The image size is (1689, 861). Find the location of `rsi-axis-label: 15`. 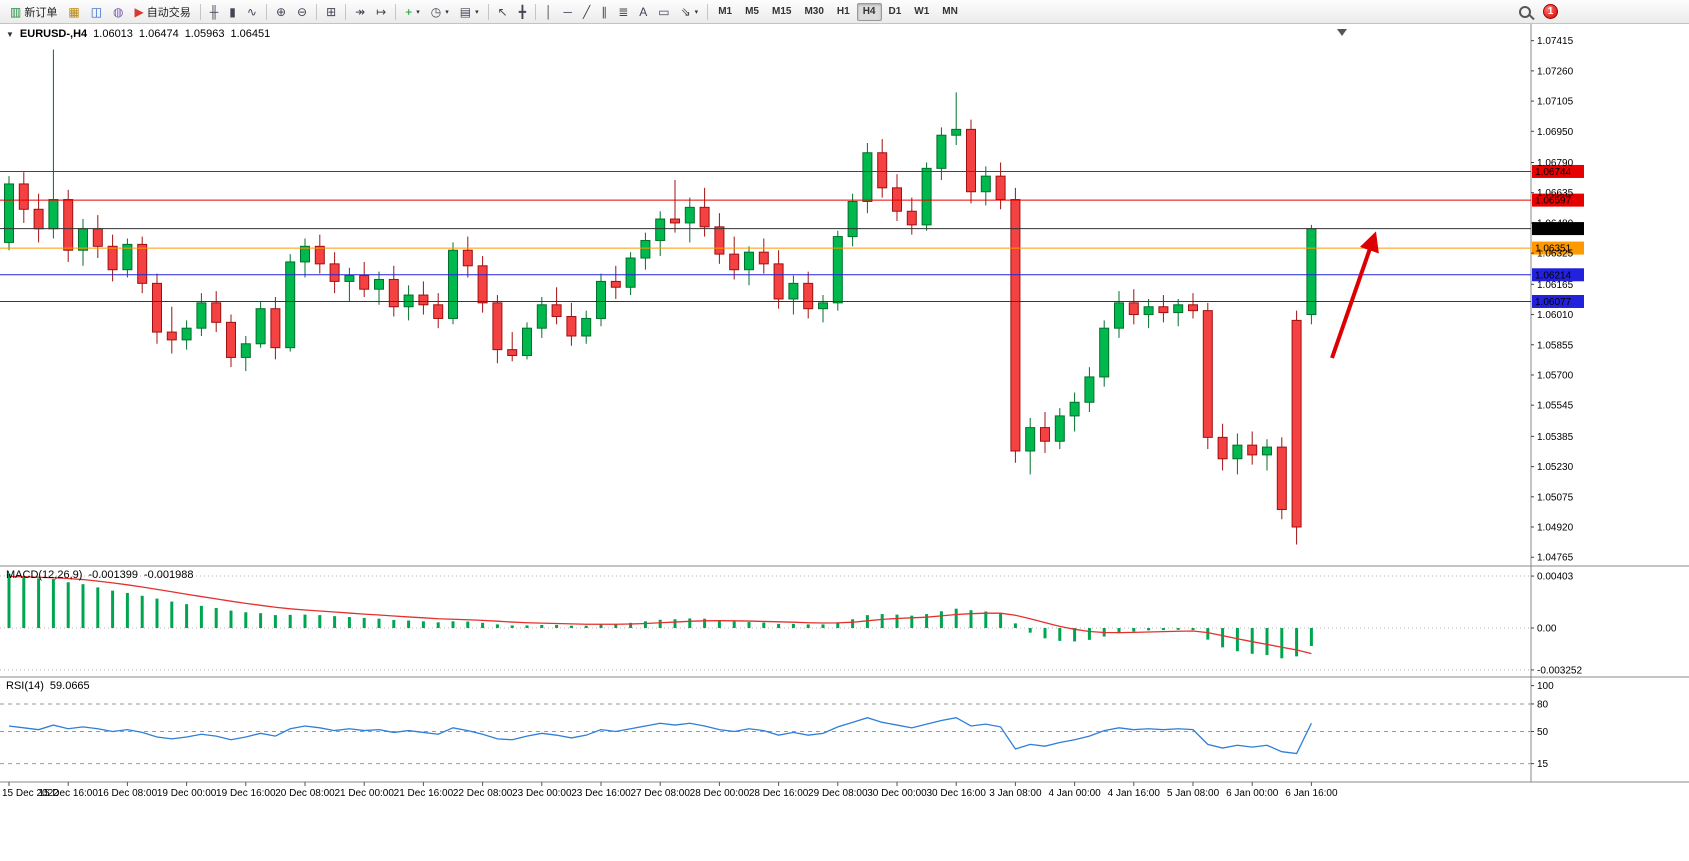

rsi-axis-label: 15 is located at coordinates (1543, 764).